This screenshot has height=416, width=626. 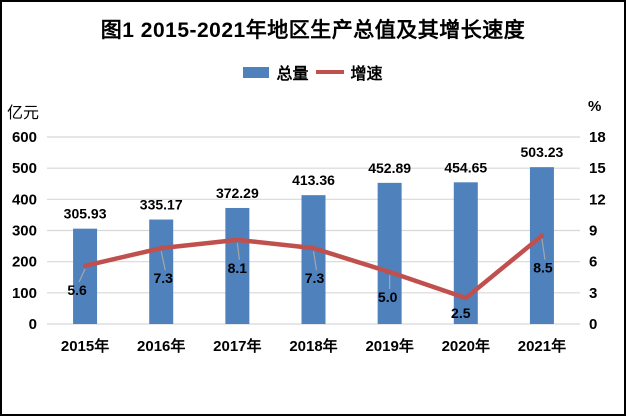 What do you see at coordinates (23, 113) in the screenshot?
I see `left-axis-unit-label: 亿元` at bounding box center [23, 113].